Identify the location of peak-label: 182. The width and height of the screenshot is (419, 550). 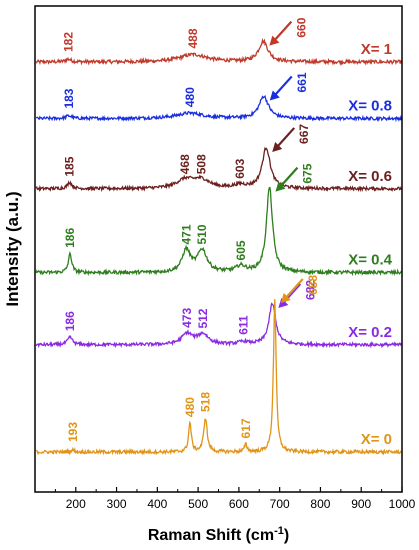
(68, 42).